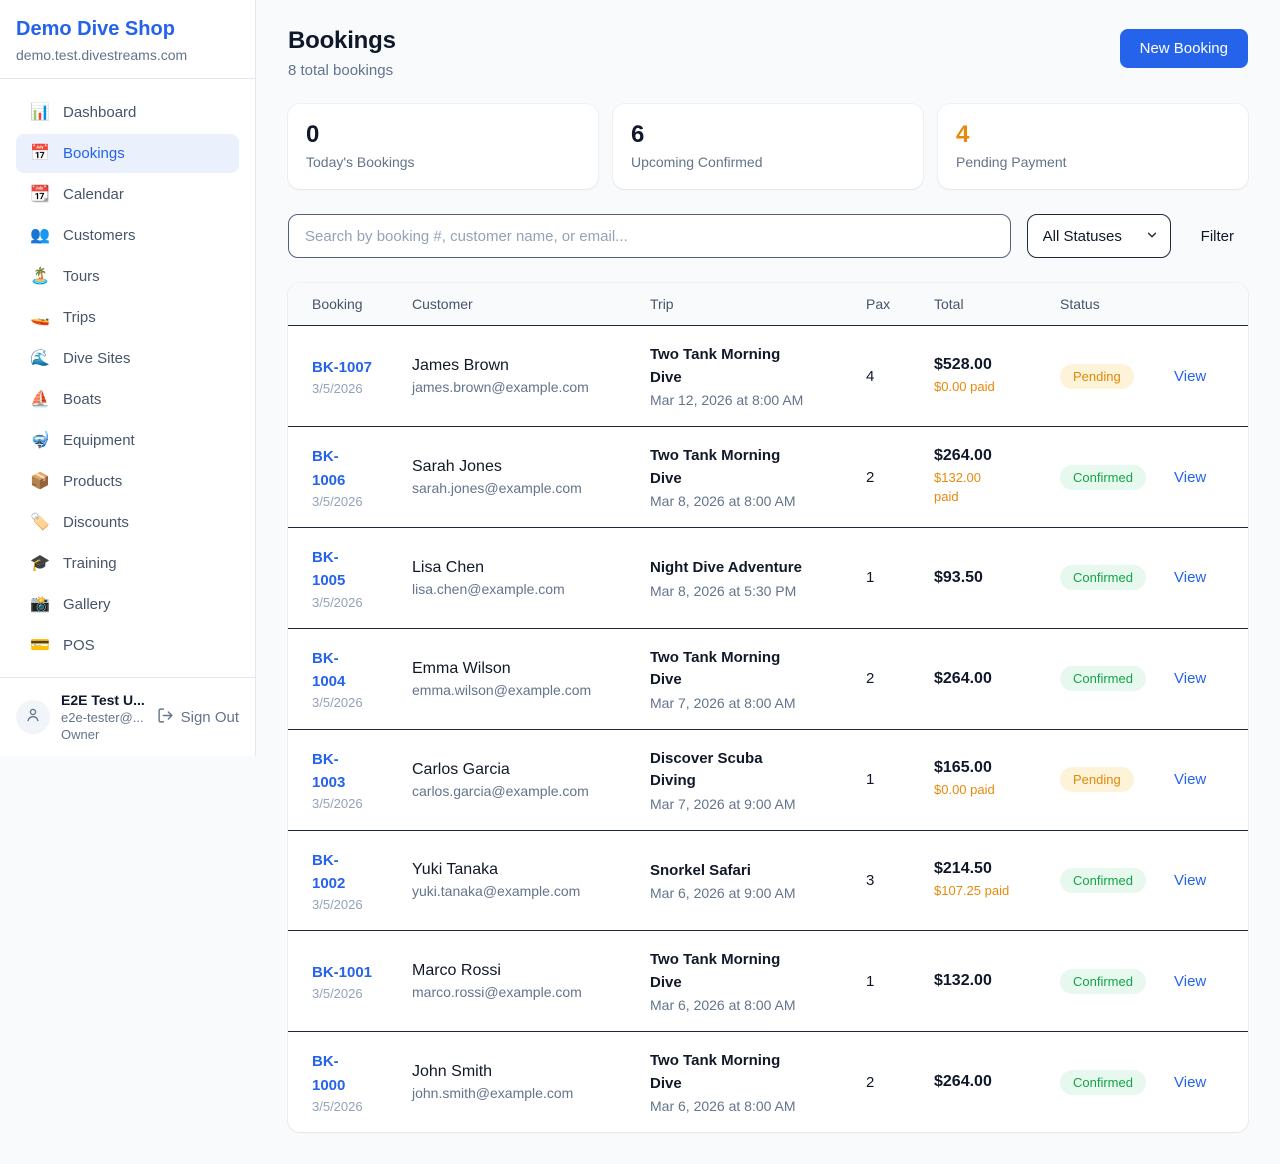 The height and width of the screenshot is (1164, 1280). What do you see at coordinates (493, 1093) in the screenshot?
I see `customer-email: john.smith@example.com` at bounding box center [493, 1093].